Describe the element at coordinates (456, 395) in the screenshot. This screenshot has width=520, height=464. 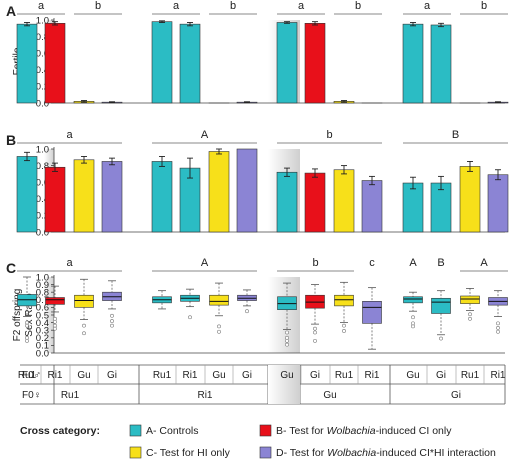
I see `female-strain-label: Gi` at that location.